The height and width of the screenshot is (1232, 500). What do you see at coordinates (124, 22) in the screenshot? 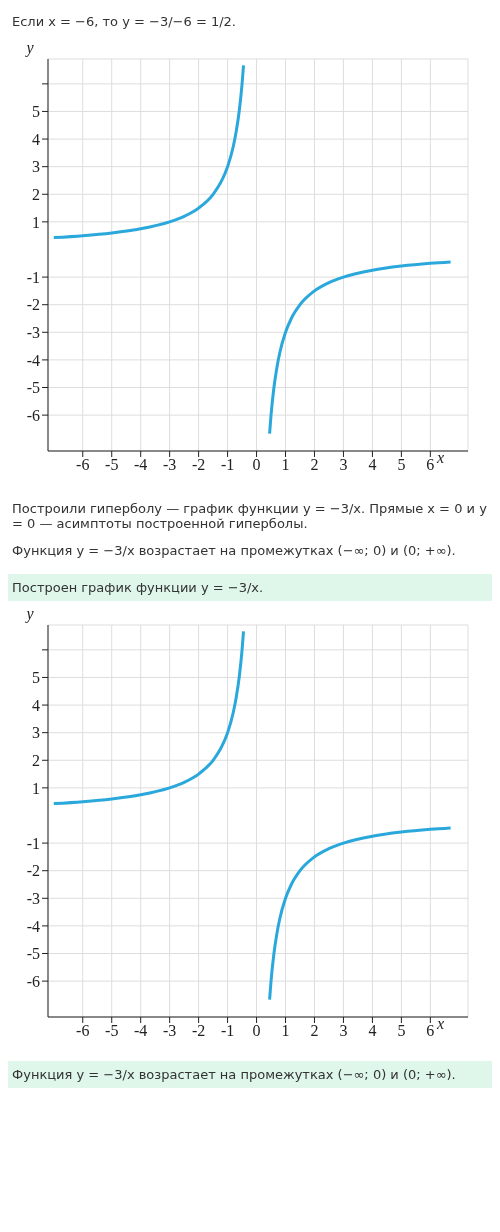
I see `chart-title: Если x = −6, то y = −3/−6 = 1/2.` at bounding box center [124, 22].